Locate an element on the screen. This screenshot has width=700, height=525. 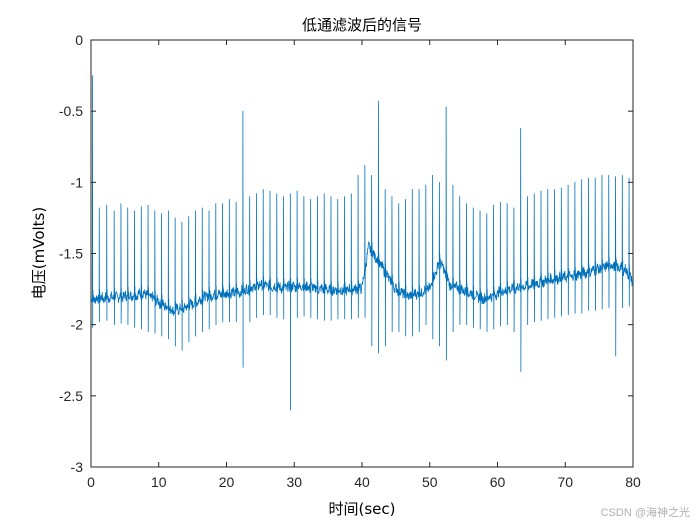
y-tick-label: -2 is located at coordinates (77, 325).